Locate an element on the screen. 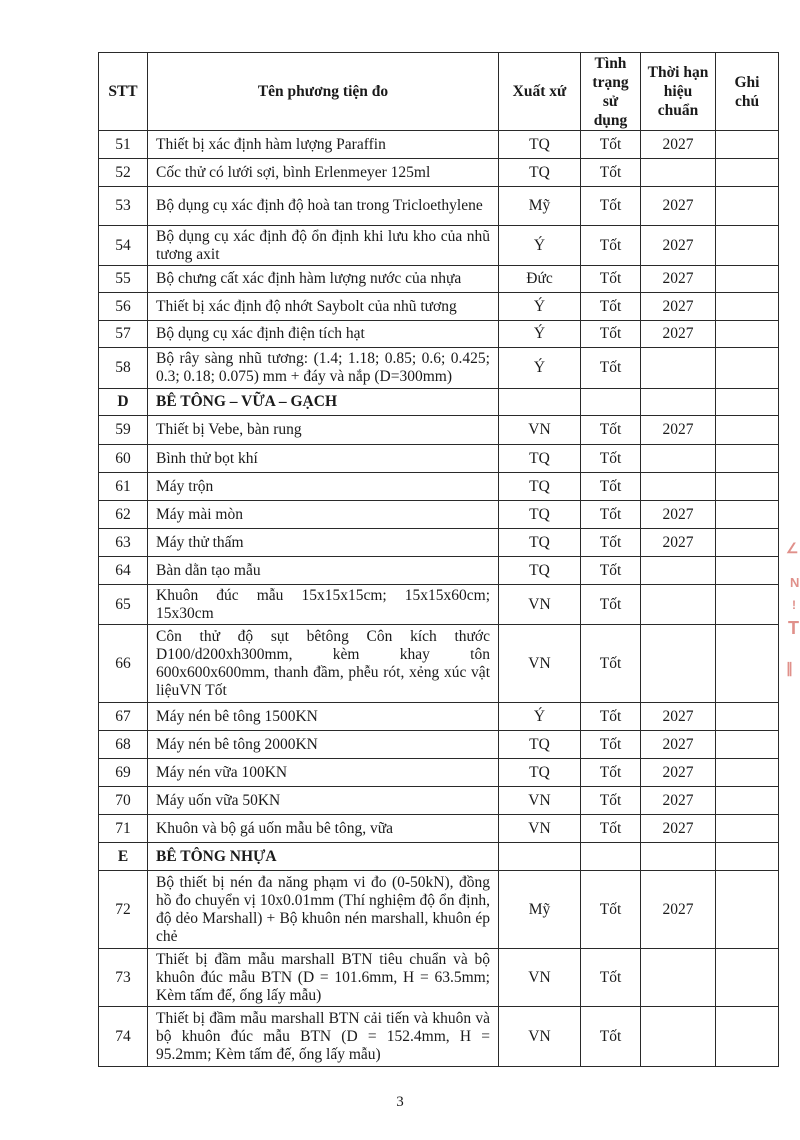 The width and height of the screenshot is (800, 1140). cell-stt: 66 is located at coordinates (123, 663).